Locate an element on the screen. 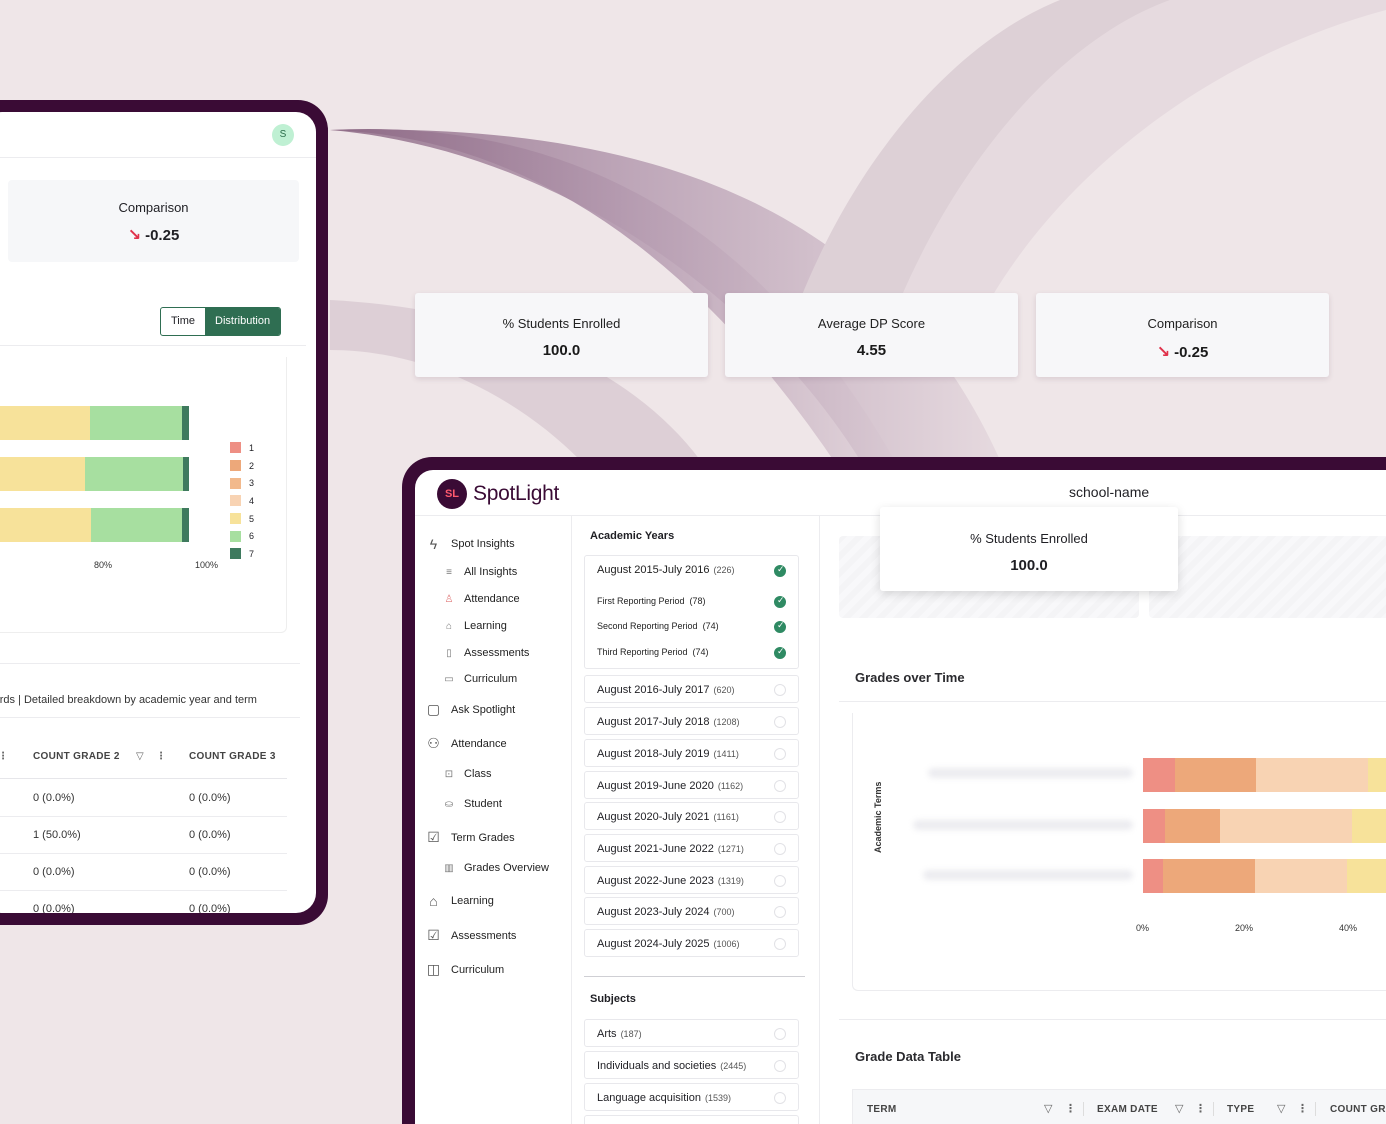 Image resolution: width=1386 pixels, height=1124 pixels. column-header-count-grade: COUNT GRA is located at coordinates (1358, 1109).